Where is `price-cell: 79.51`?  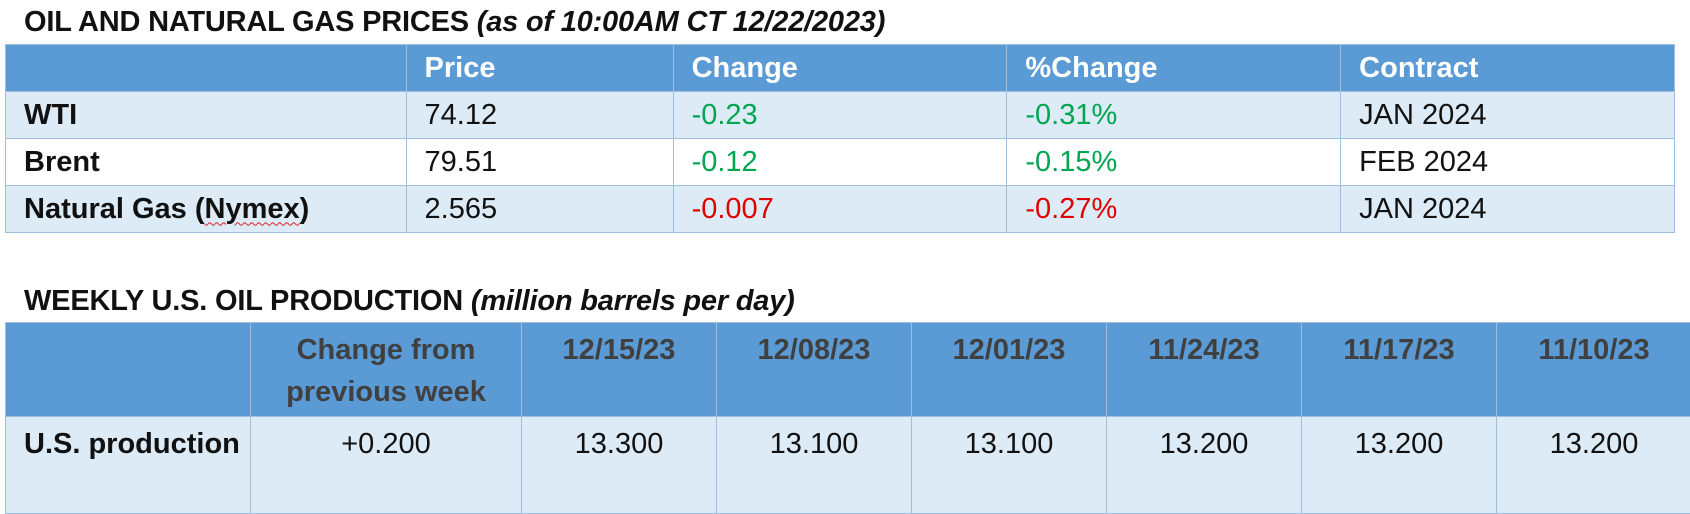 price-cell: 79.51 is located at coordinates (539, 162).